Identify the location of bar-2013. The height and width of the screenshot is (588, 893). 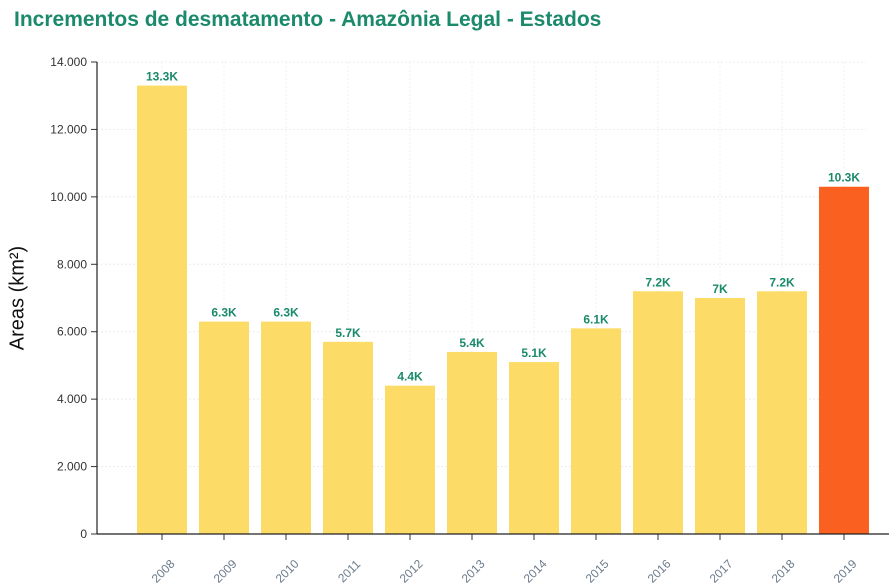
(472, 442).